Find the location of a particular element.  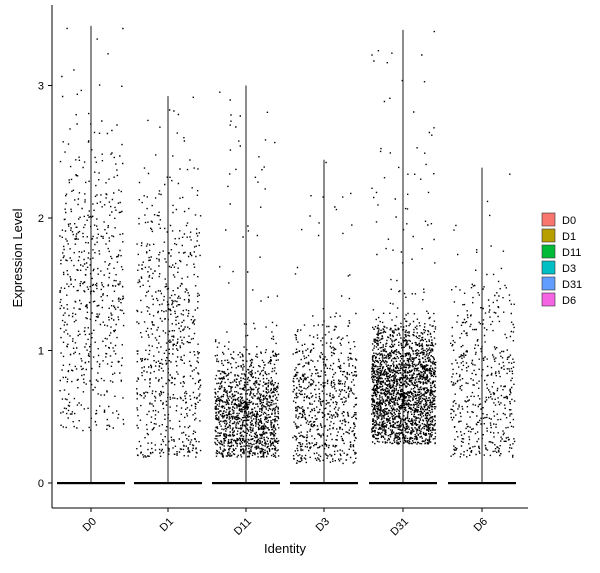

legend: D0 D1 D11 D3 D31 D6 is located at coordinates (561, 259).